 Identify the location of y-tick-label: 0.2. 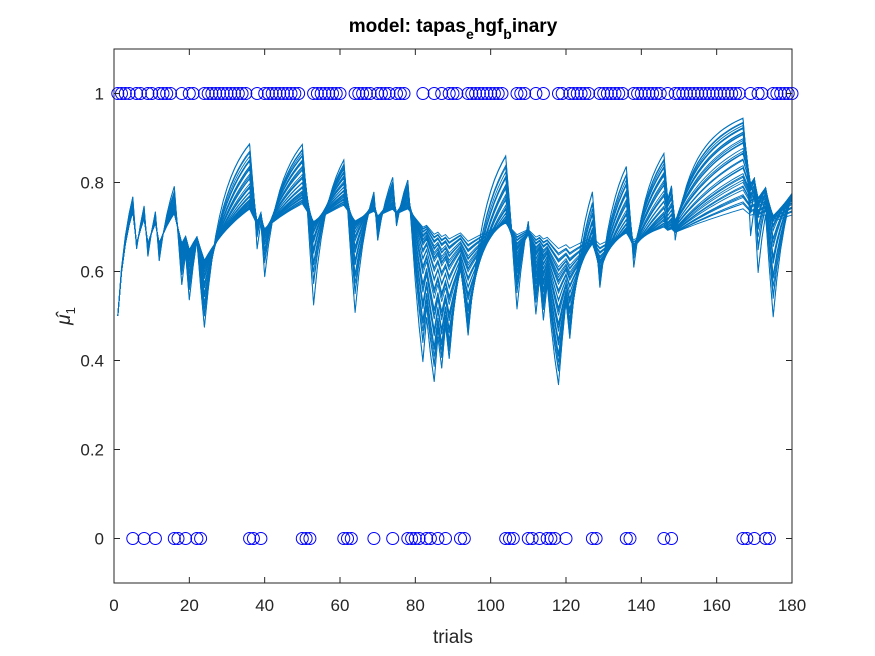
(92, 450).